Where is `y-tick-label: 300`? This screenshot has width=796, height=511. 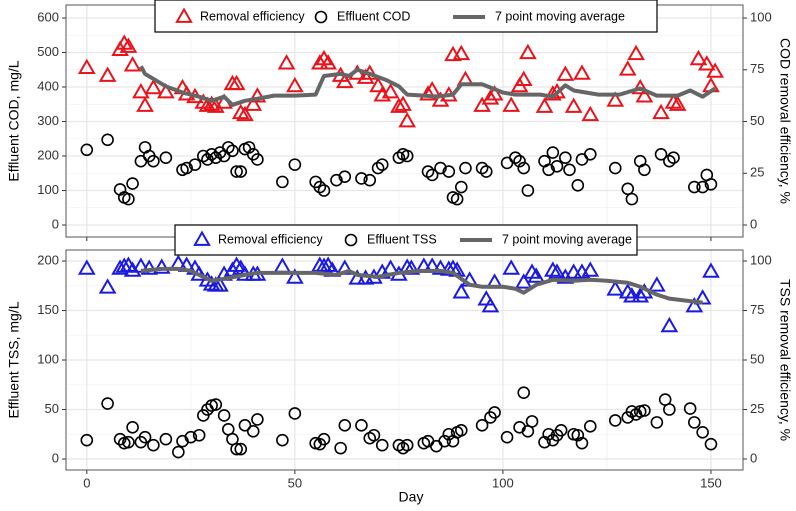 y-tick-label: 300 is located at coordinates (48, 120).